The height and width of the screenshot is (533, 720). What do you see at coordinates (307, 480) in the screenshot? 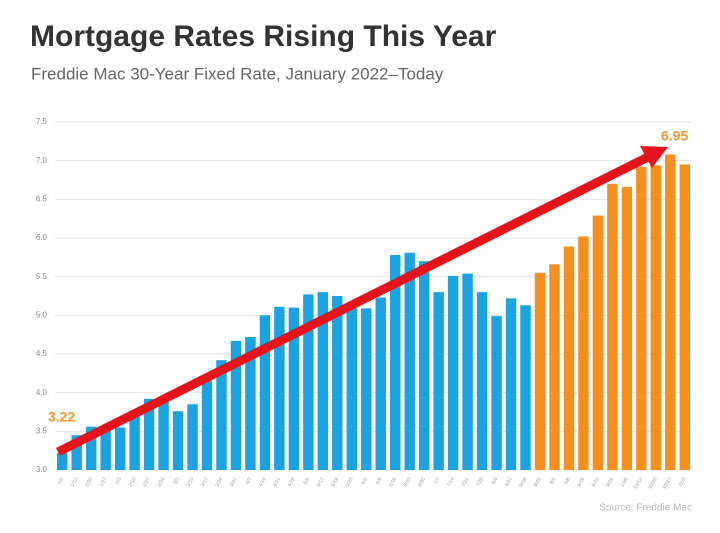
I see `x-tick-label: 5/5` at bounding box center [307, 480].